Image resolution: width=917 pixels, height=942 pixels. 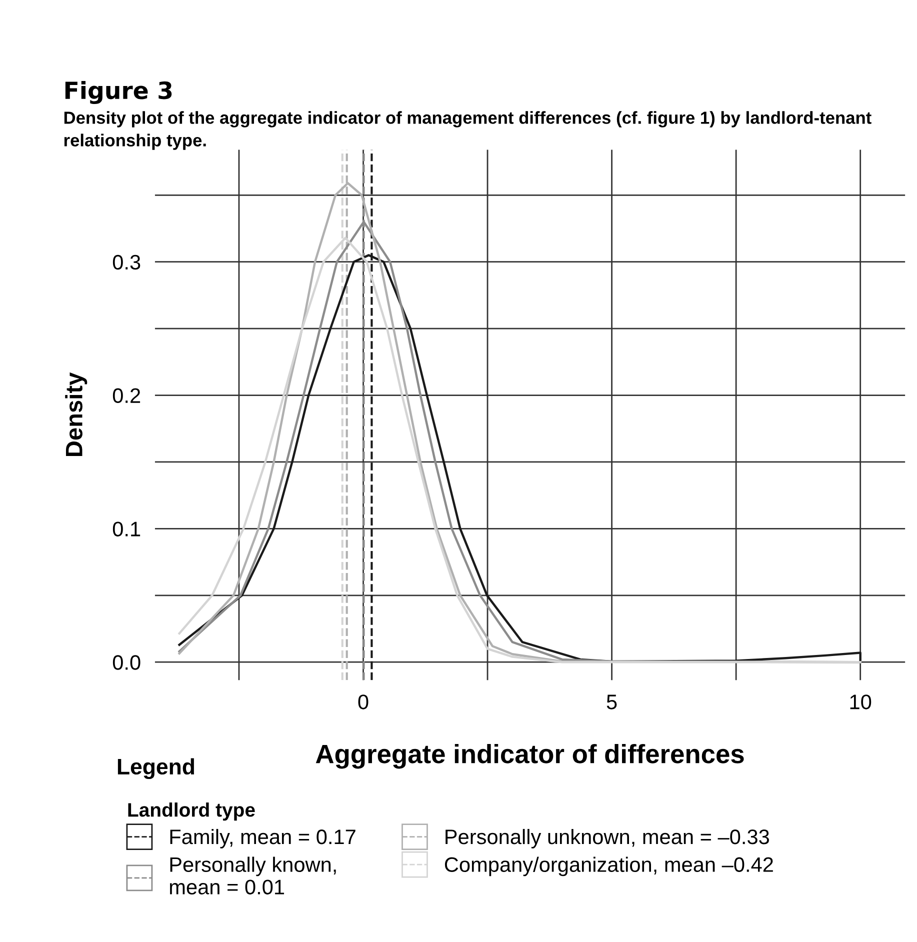 I want to click on legend-label: Personally unknown, mean = –0.33, so click(x=607, y=838).